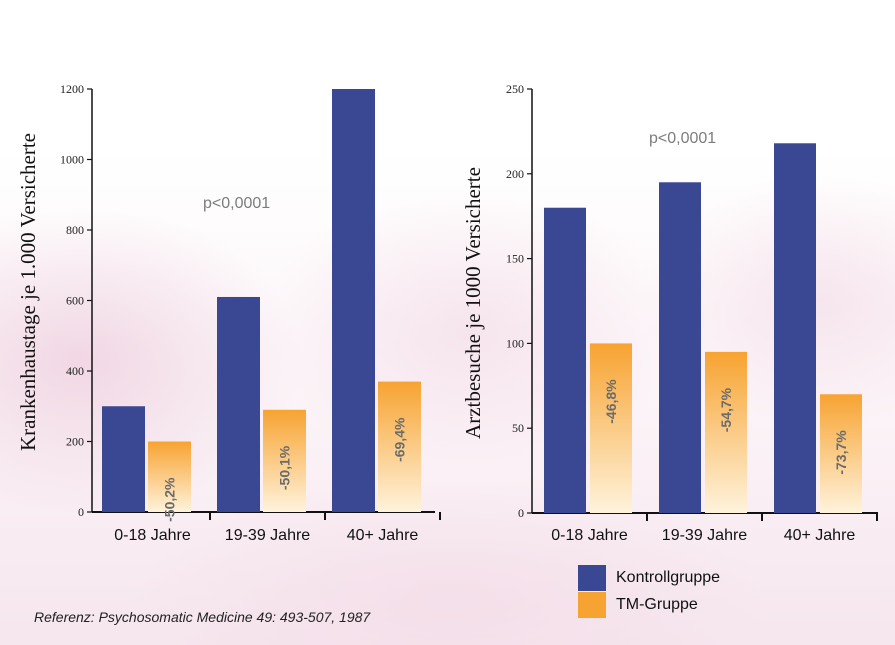 The width and height of the screenshot is (895, 645). What do you see at coordinates (657, 604) in the screenshot?
I see `legend-label-tm-gruppe: TM-Gruppe` at bounding box center [657, 604].